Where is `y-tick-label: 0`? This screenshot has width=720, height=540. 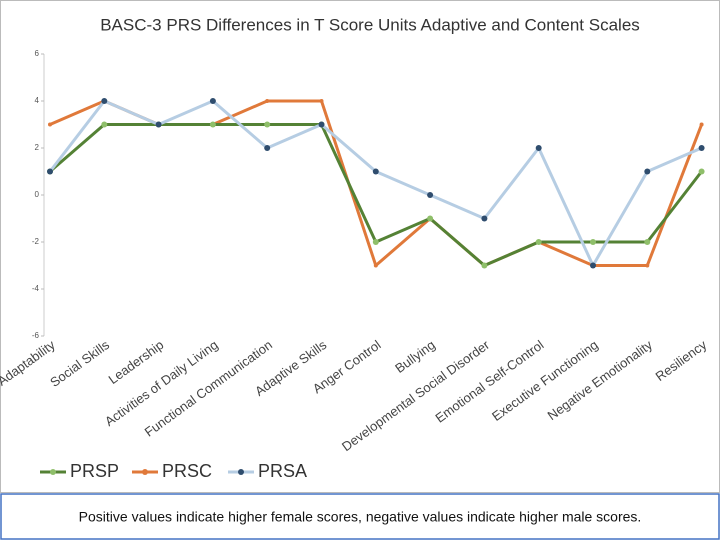
y-tick-label: 0 is located at coordinates (37, 194).